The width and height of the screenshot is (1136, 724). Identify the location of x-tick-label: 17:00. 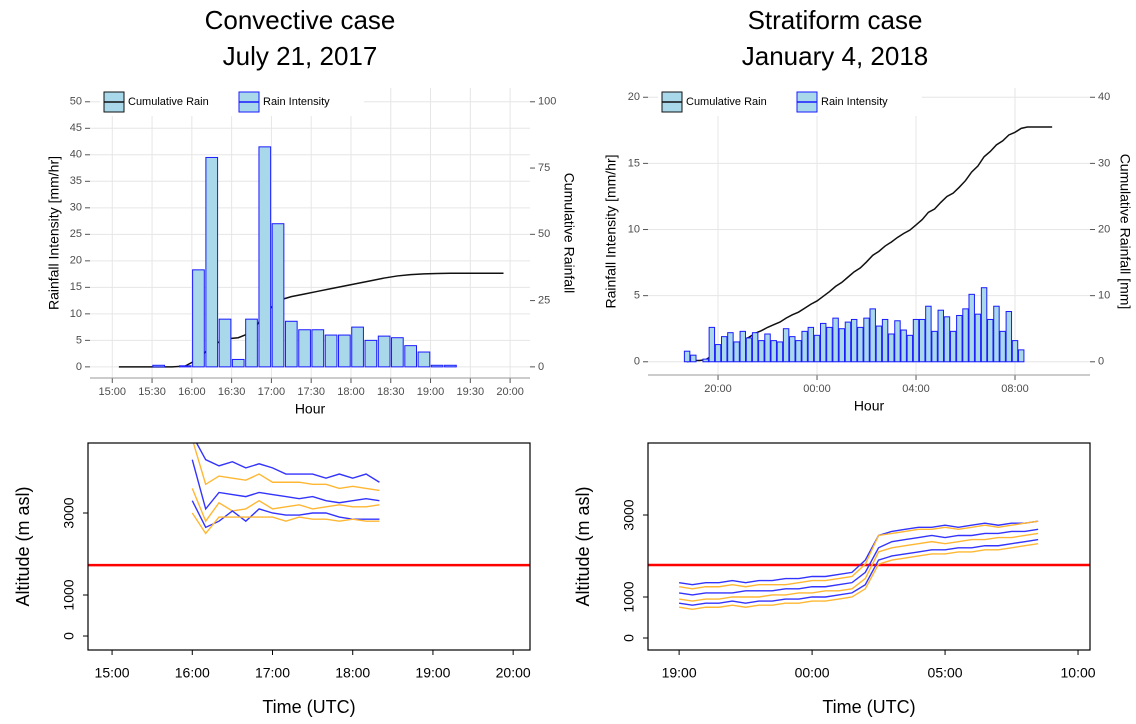
(272, 673).